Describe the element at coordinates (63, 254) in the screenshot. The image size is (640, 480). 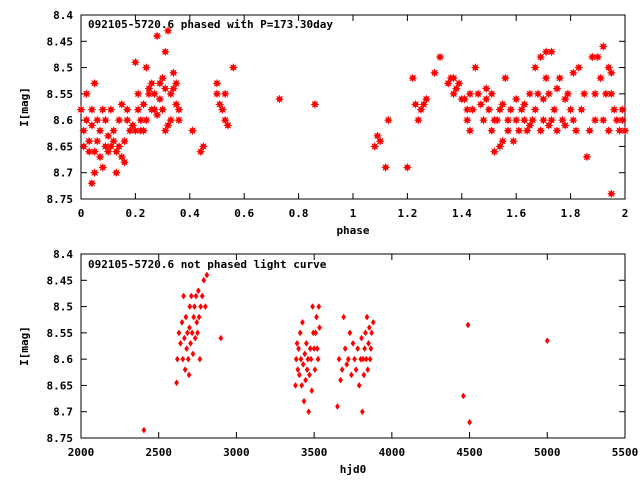
I see `y-tick-label: 8.4` at that location.